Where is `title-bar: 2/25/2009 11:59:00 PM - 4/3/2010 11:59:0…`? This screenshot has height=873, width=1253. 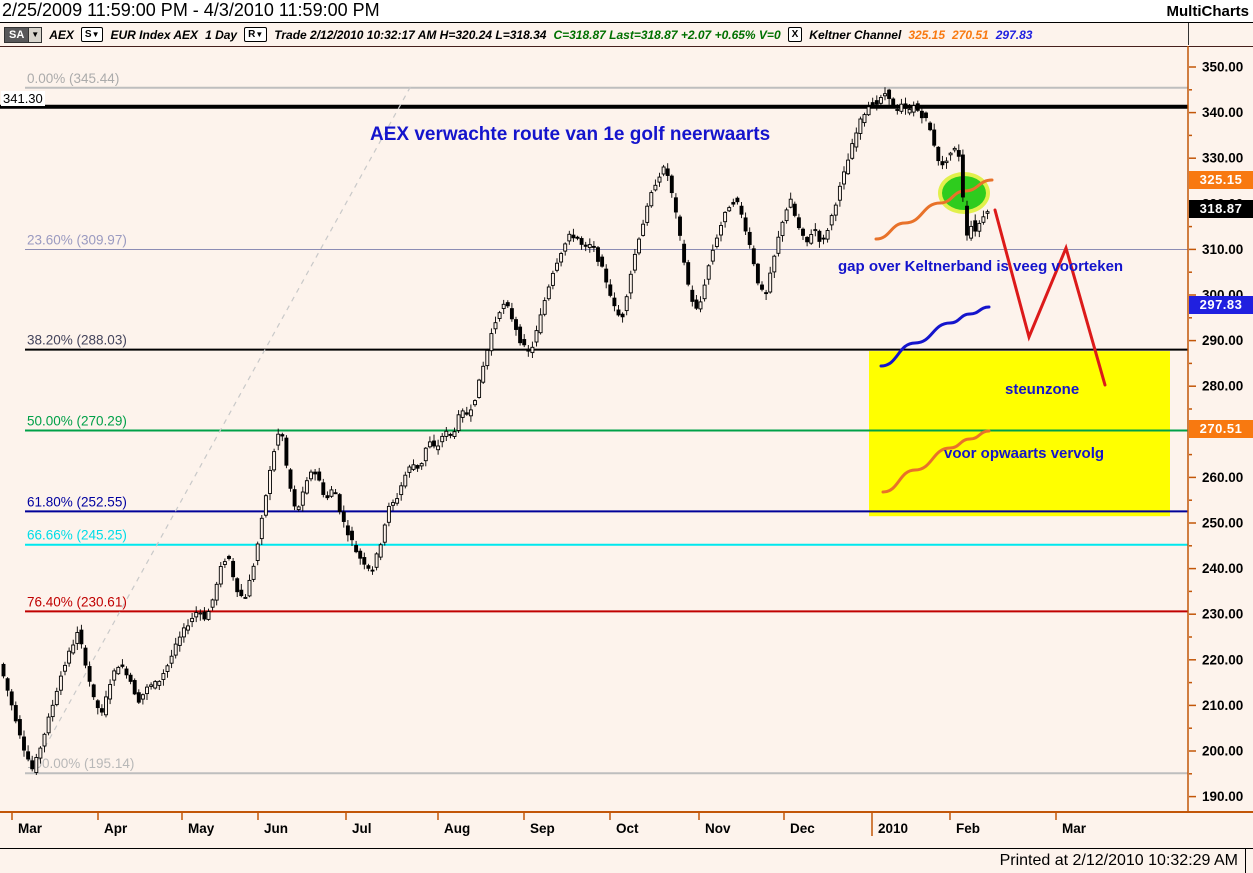
title-bar: 2/25/2009 11:59:00 PM - 4/3/2010 11:59:0… is located at coordinates (626, 11).